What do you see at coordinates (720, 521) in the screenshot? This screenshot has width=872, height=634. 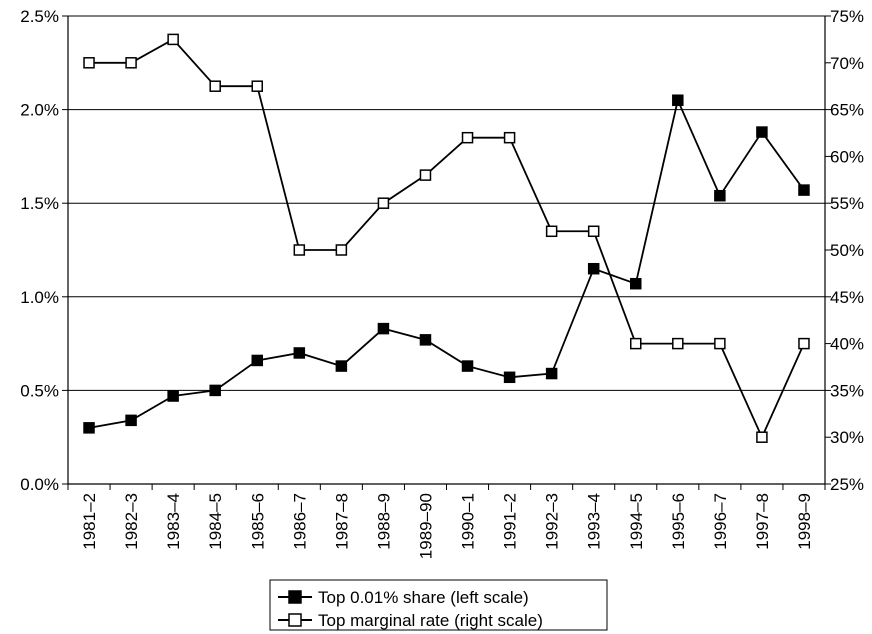 I see `x-tick-label: 1996–7` at bounding box center [720, 521].